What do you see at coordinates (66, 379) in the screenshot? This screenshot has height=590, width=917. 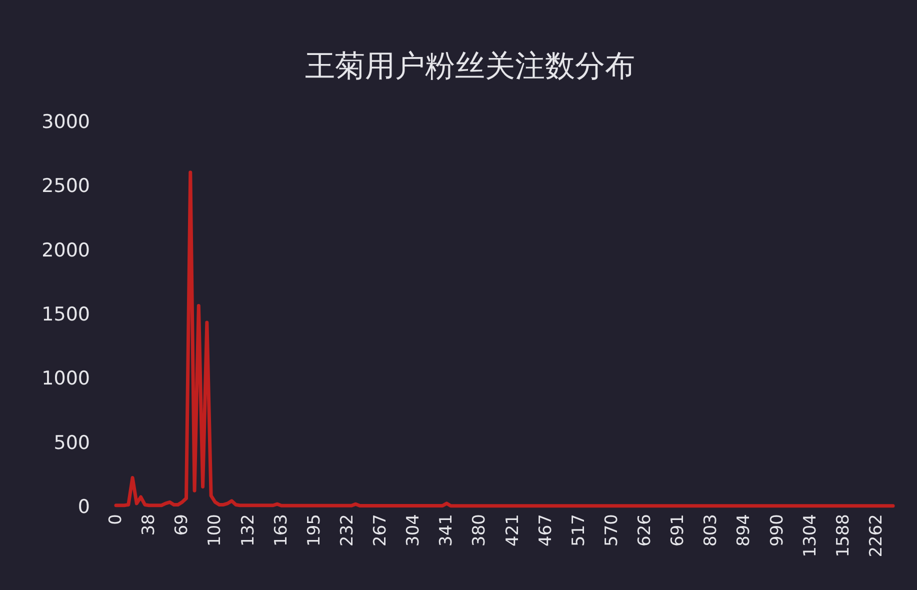 I see `y-tick-label: 1000` at bounding box center [66, 379].